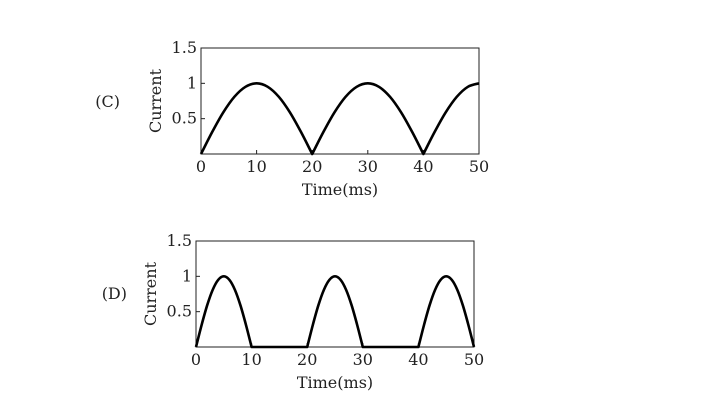 This screenshot has height=400, width=726. What do you see at coordinates (114, 293) in the screenshot?
I see `panel-label: (D)` at bounding box center [114, 293].